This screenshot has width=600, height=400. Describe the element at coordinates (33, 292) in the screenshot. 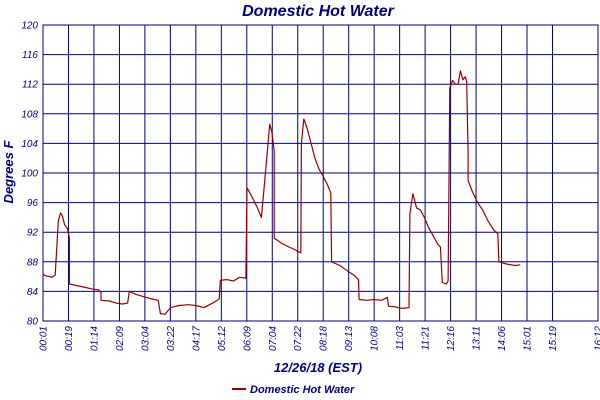

I see `y-tick-label: 84` at that location.